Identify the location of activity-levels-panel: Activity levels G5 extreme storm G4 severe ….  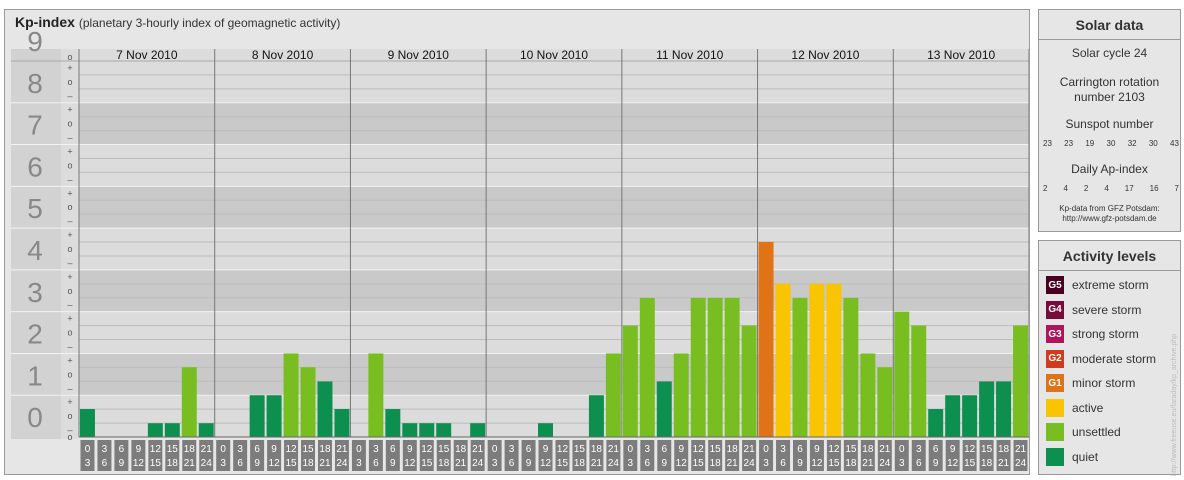
(1109, 357).